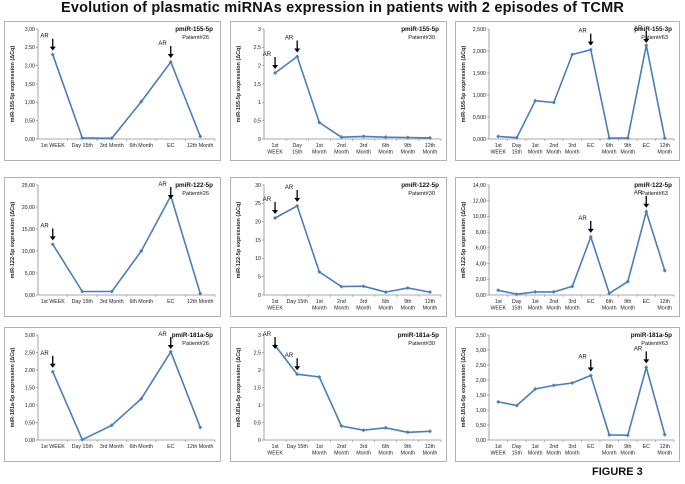  Describe the element at coordinates (617, 472) in the screenshot. I see `figure-caption: FIGURE 3` at that location.